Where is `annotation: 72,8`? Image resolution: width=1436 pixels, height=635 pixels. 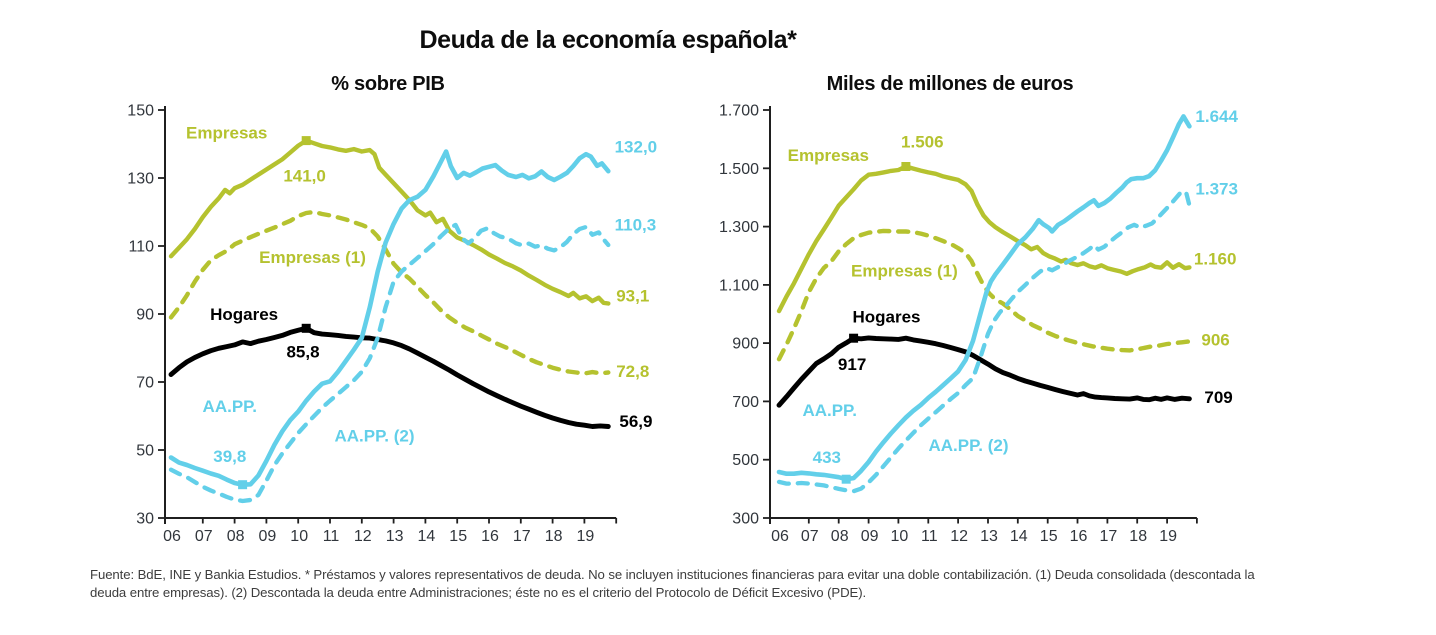
annotation: 72,8 is located at coordinates (632, 371).